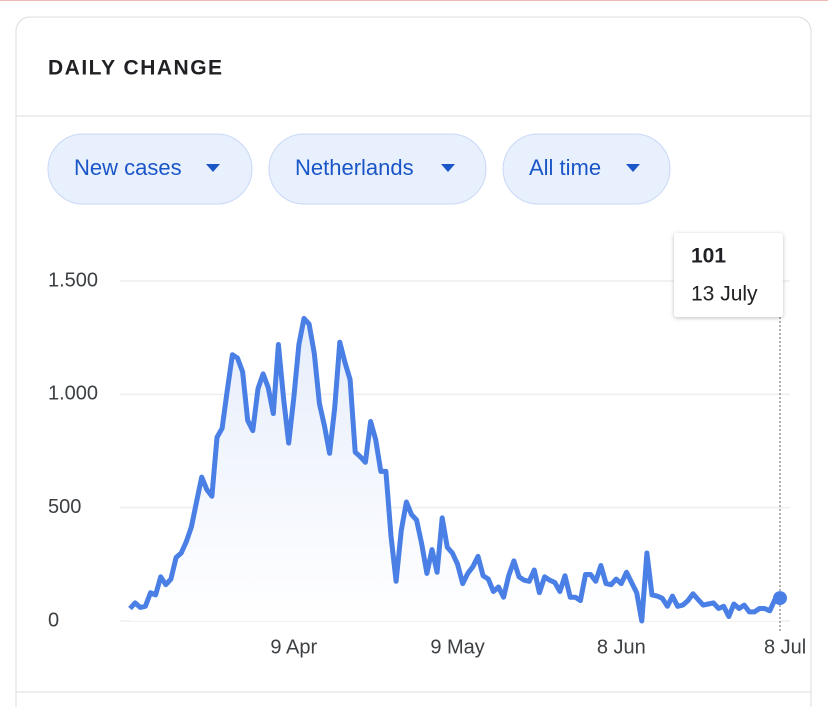 The width and height of the screenshot is (828, 712). I want to click on tooltip: 101 13 July, so click(728, 275).